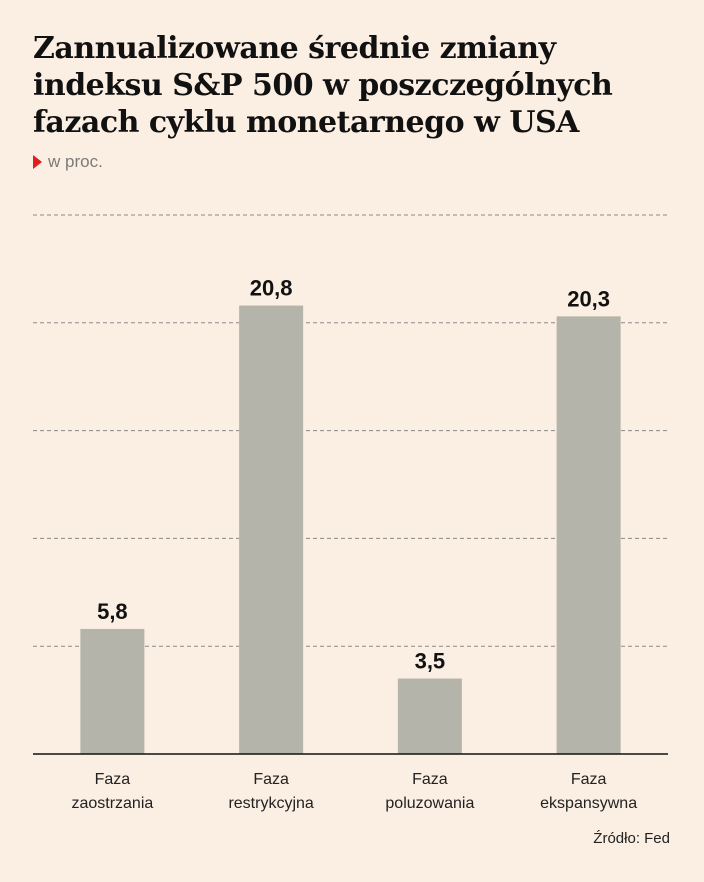 This screenshot has width=704, height=882. What do you see at coordinates (270, 791) in the screenshot?
I see `category-label-2: Faza restrykcyjna` at bounding box center [270, 791].